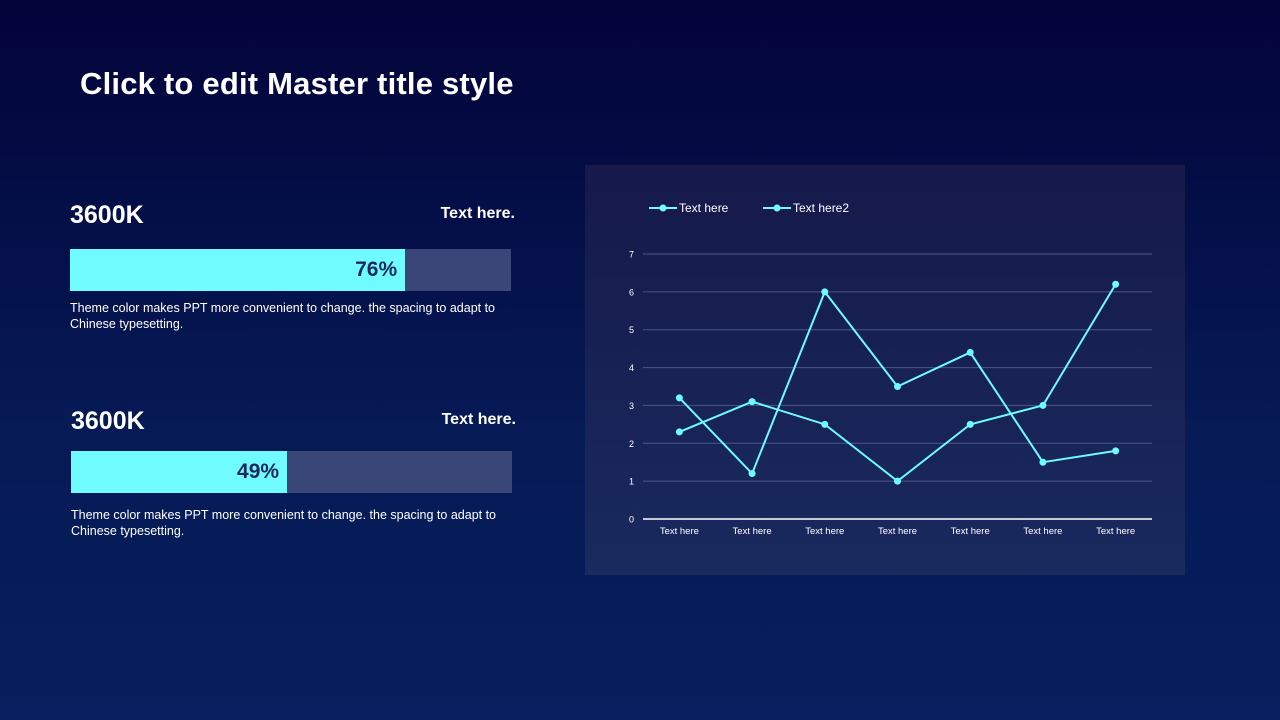  What do you see at coordinates (631, 520) in the screenshot?
I see `y-tick-label: 0` at bounding box center [631, 520].